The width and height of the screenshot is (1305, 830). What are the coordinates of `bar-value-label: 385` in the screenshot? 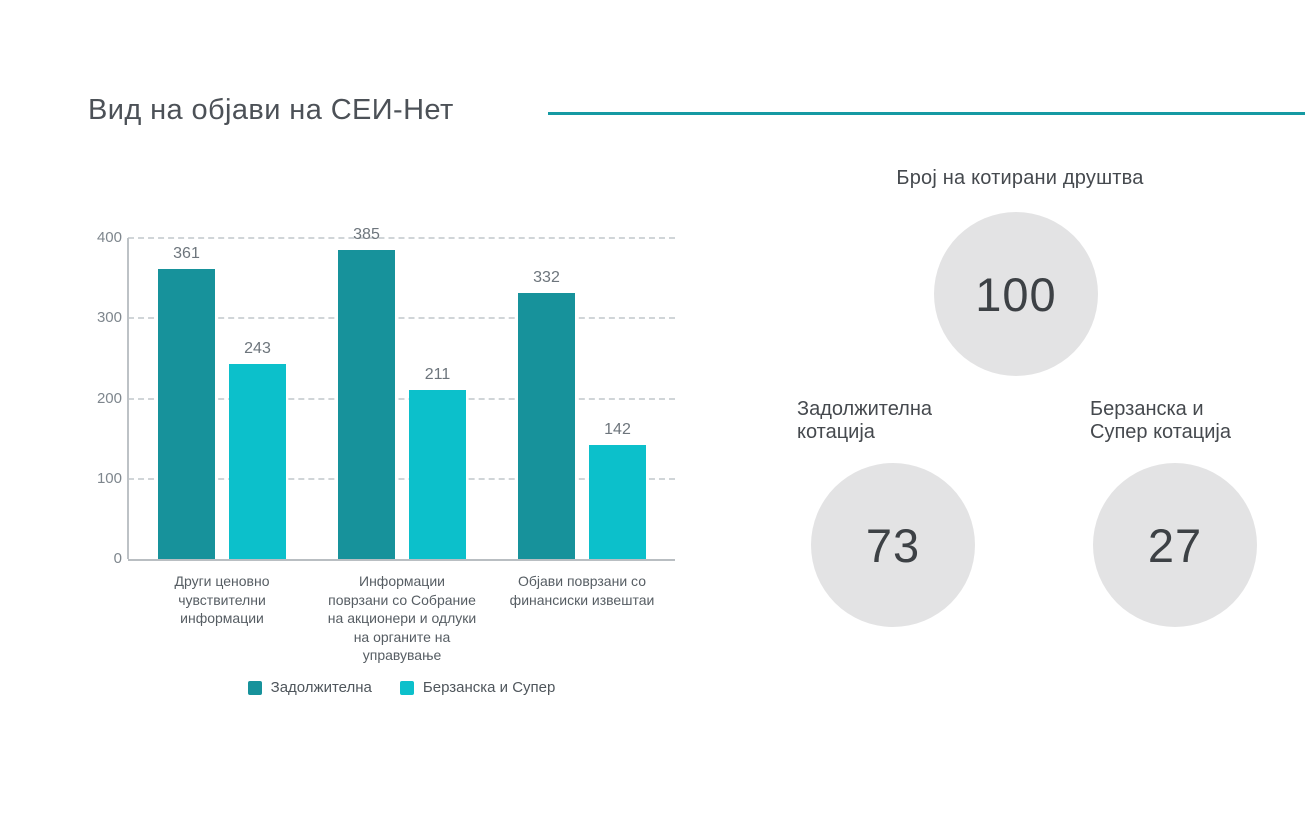 It's located at (366, 234).